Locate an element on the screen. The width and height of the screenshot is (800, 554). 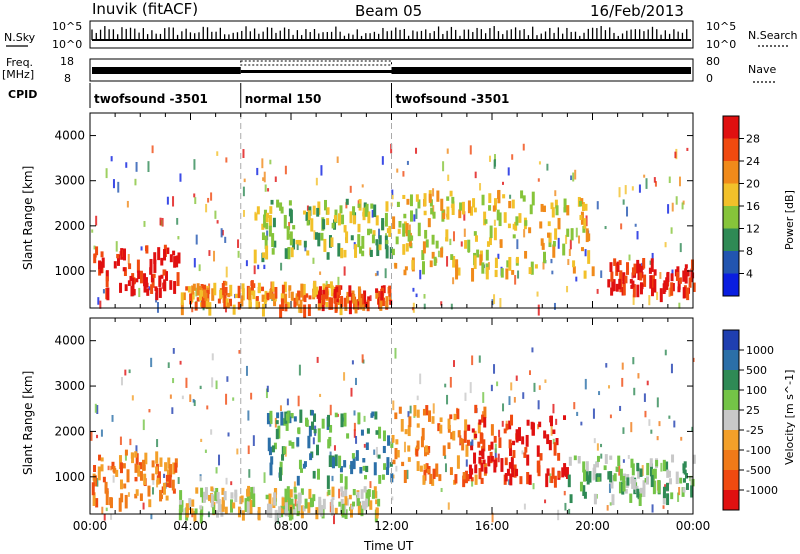
colorbar-tick-label: 12 is located at coordinates (753, 229).